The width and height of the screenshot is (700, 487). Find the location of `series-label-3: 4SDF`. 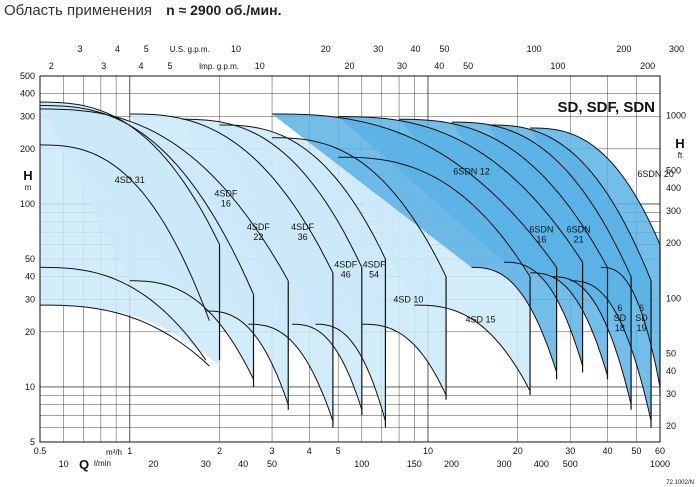

series-label-3: 4SDF is located at coordinates (303, 227).